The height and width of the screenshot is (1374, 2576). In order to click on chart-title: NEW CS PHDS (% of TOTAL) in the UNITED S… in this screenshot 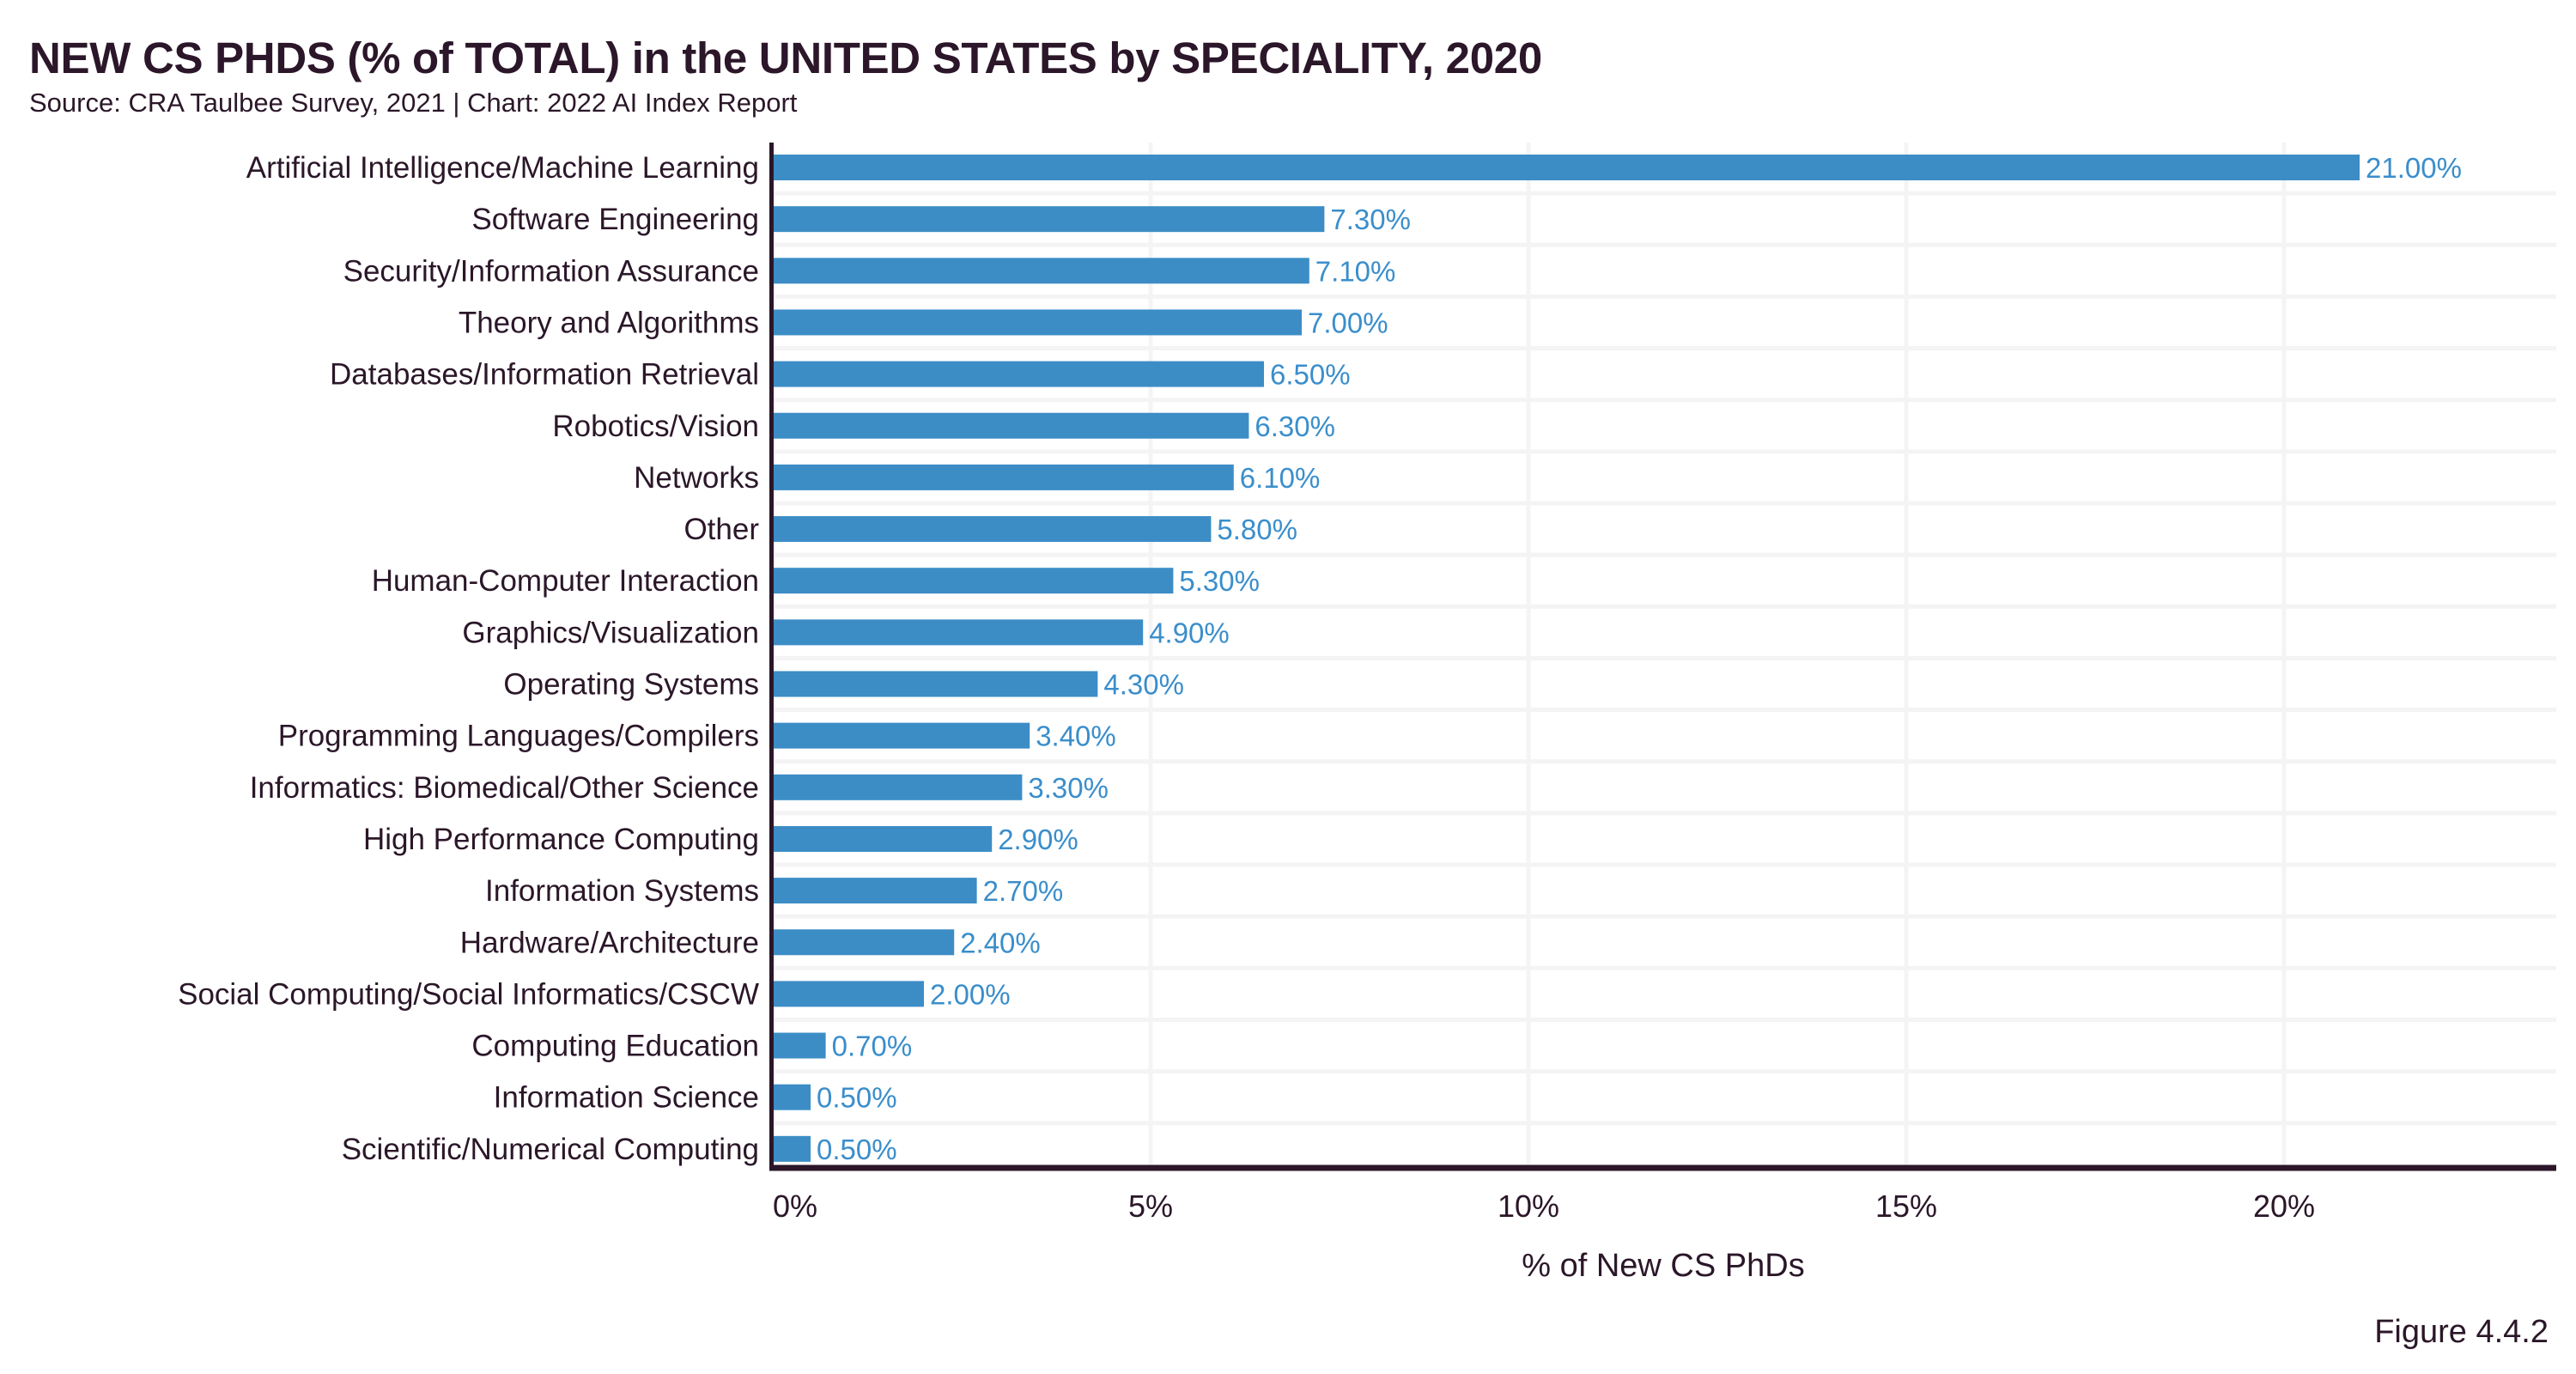, I will do `click(786, 57)`.